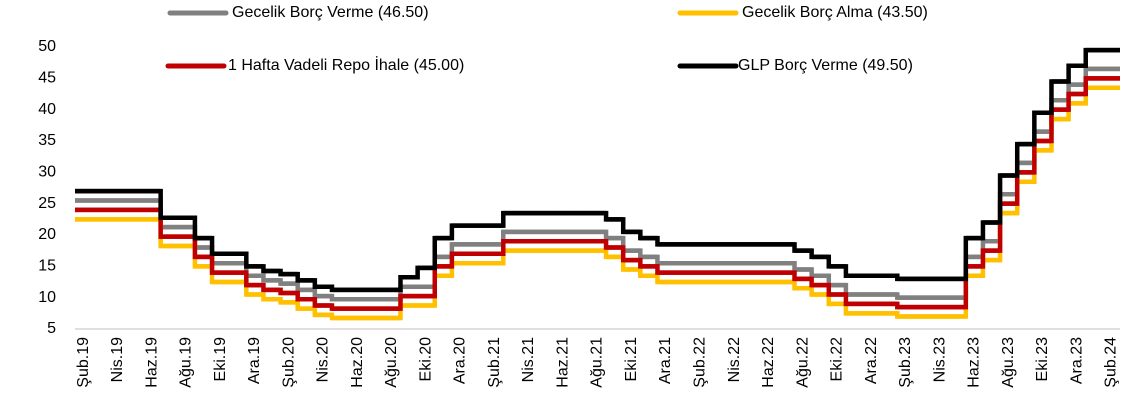  I want to click on legend-label: GLP Borç Verme (49.50), so click(825, 65).